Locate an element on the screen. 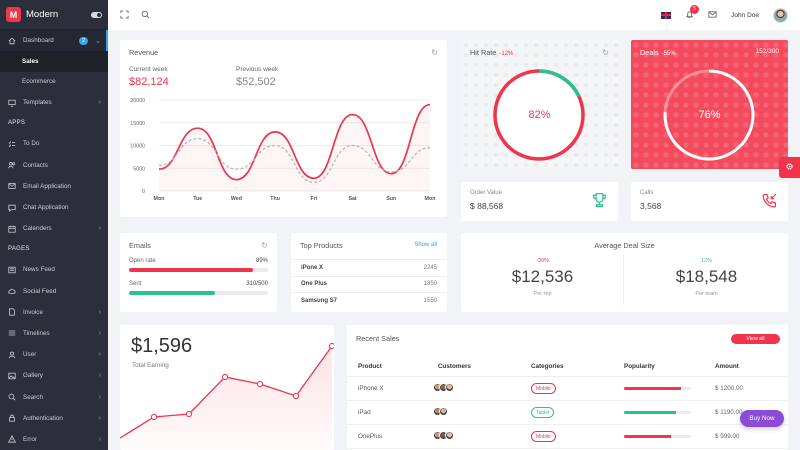 The height and width of the screenshot is (450, 800). emails-card: Emails ↻ Open rate 89% Sent 310/500 is located at coordinates (198, 272).